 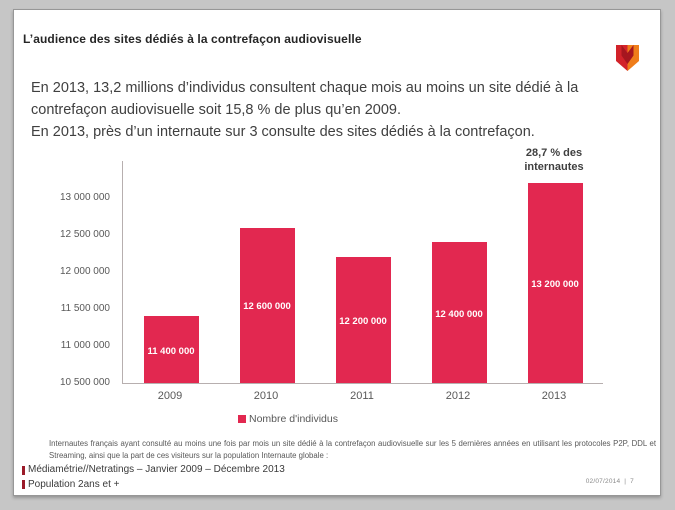 What do you see at coordinates (266, 396) in the screenshot?
I see `x-axis-label-2010: 2010` at bounding box center [266, 396].